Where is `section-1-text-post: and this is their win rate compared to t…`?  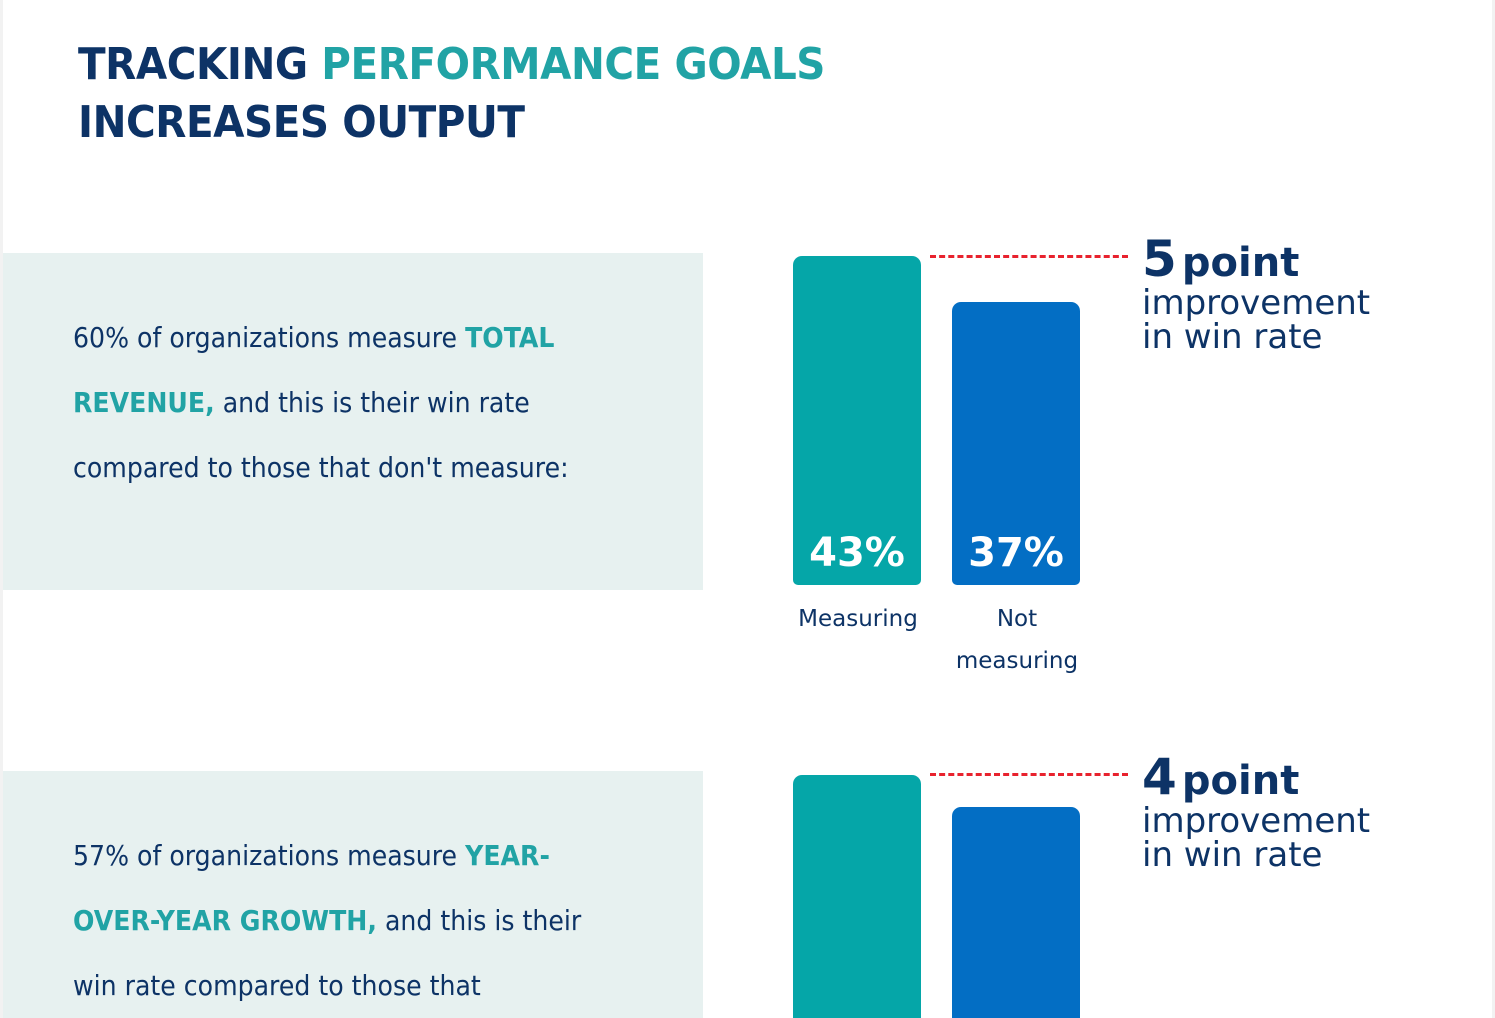
section-1-text-post: and this is their win rate compared to t… is located at coordinates (321, 435).